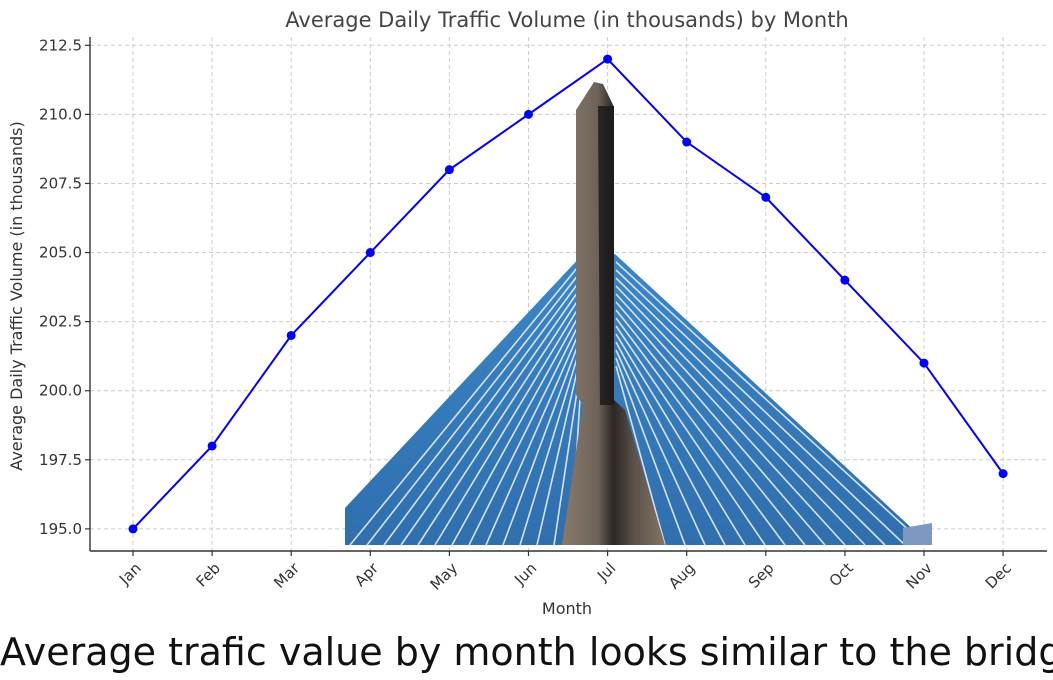 This screenshot has height=680, width=1053. I want to click on y-tick-label: 197.5, so click(60, 460).